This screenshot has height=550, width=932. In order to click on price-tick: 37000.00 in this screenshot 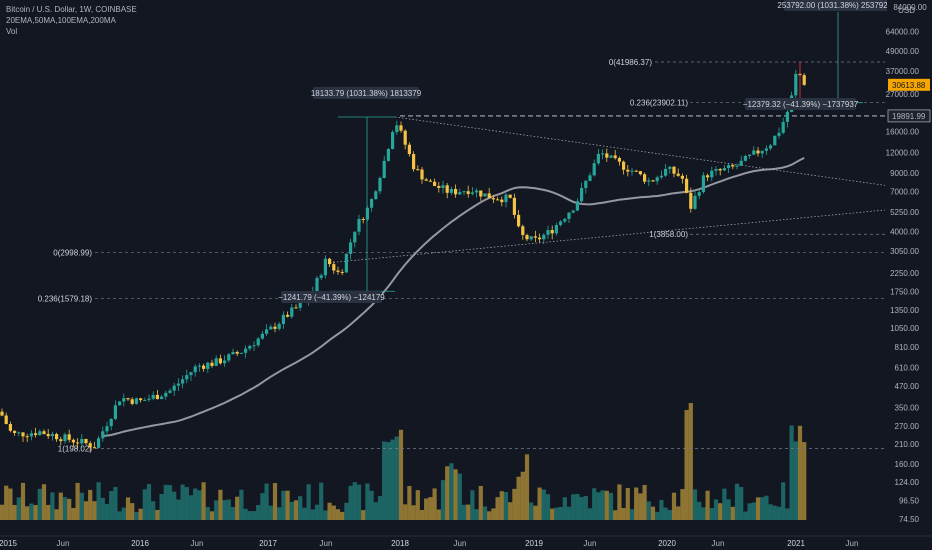, I will do `click(903, 71)`.